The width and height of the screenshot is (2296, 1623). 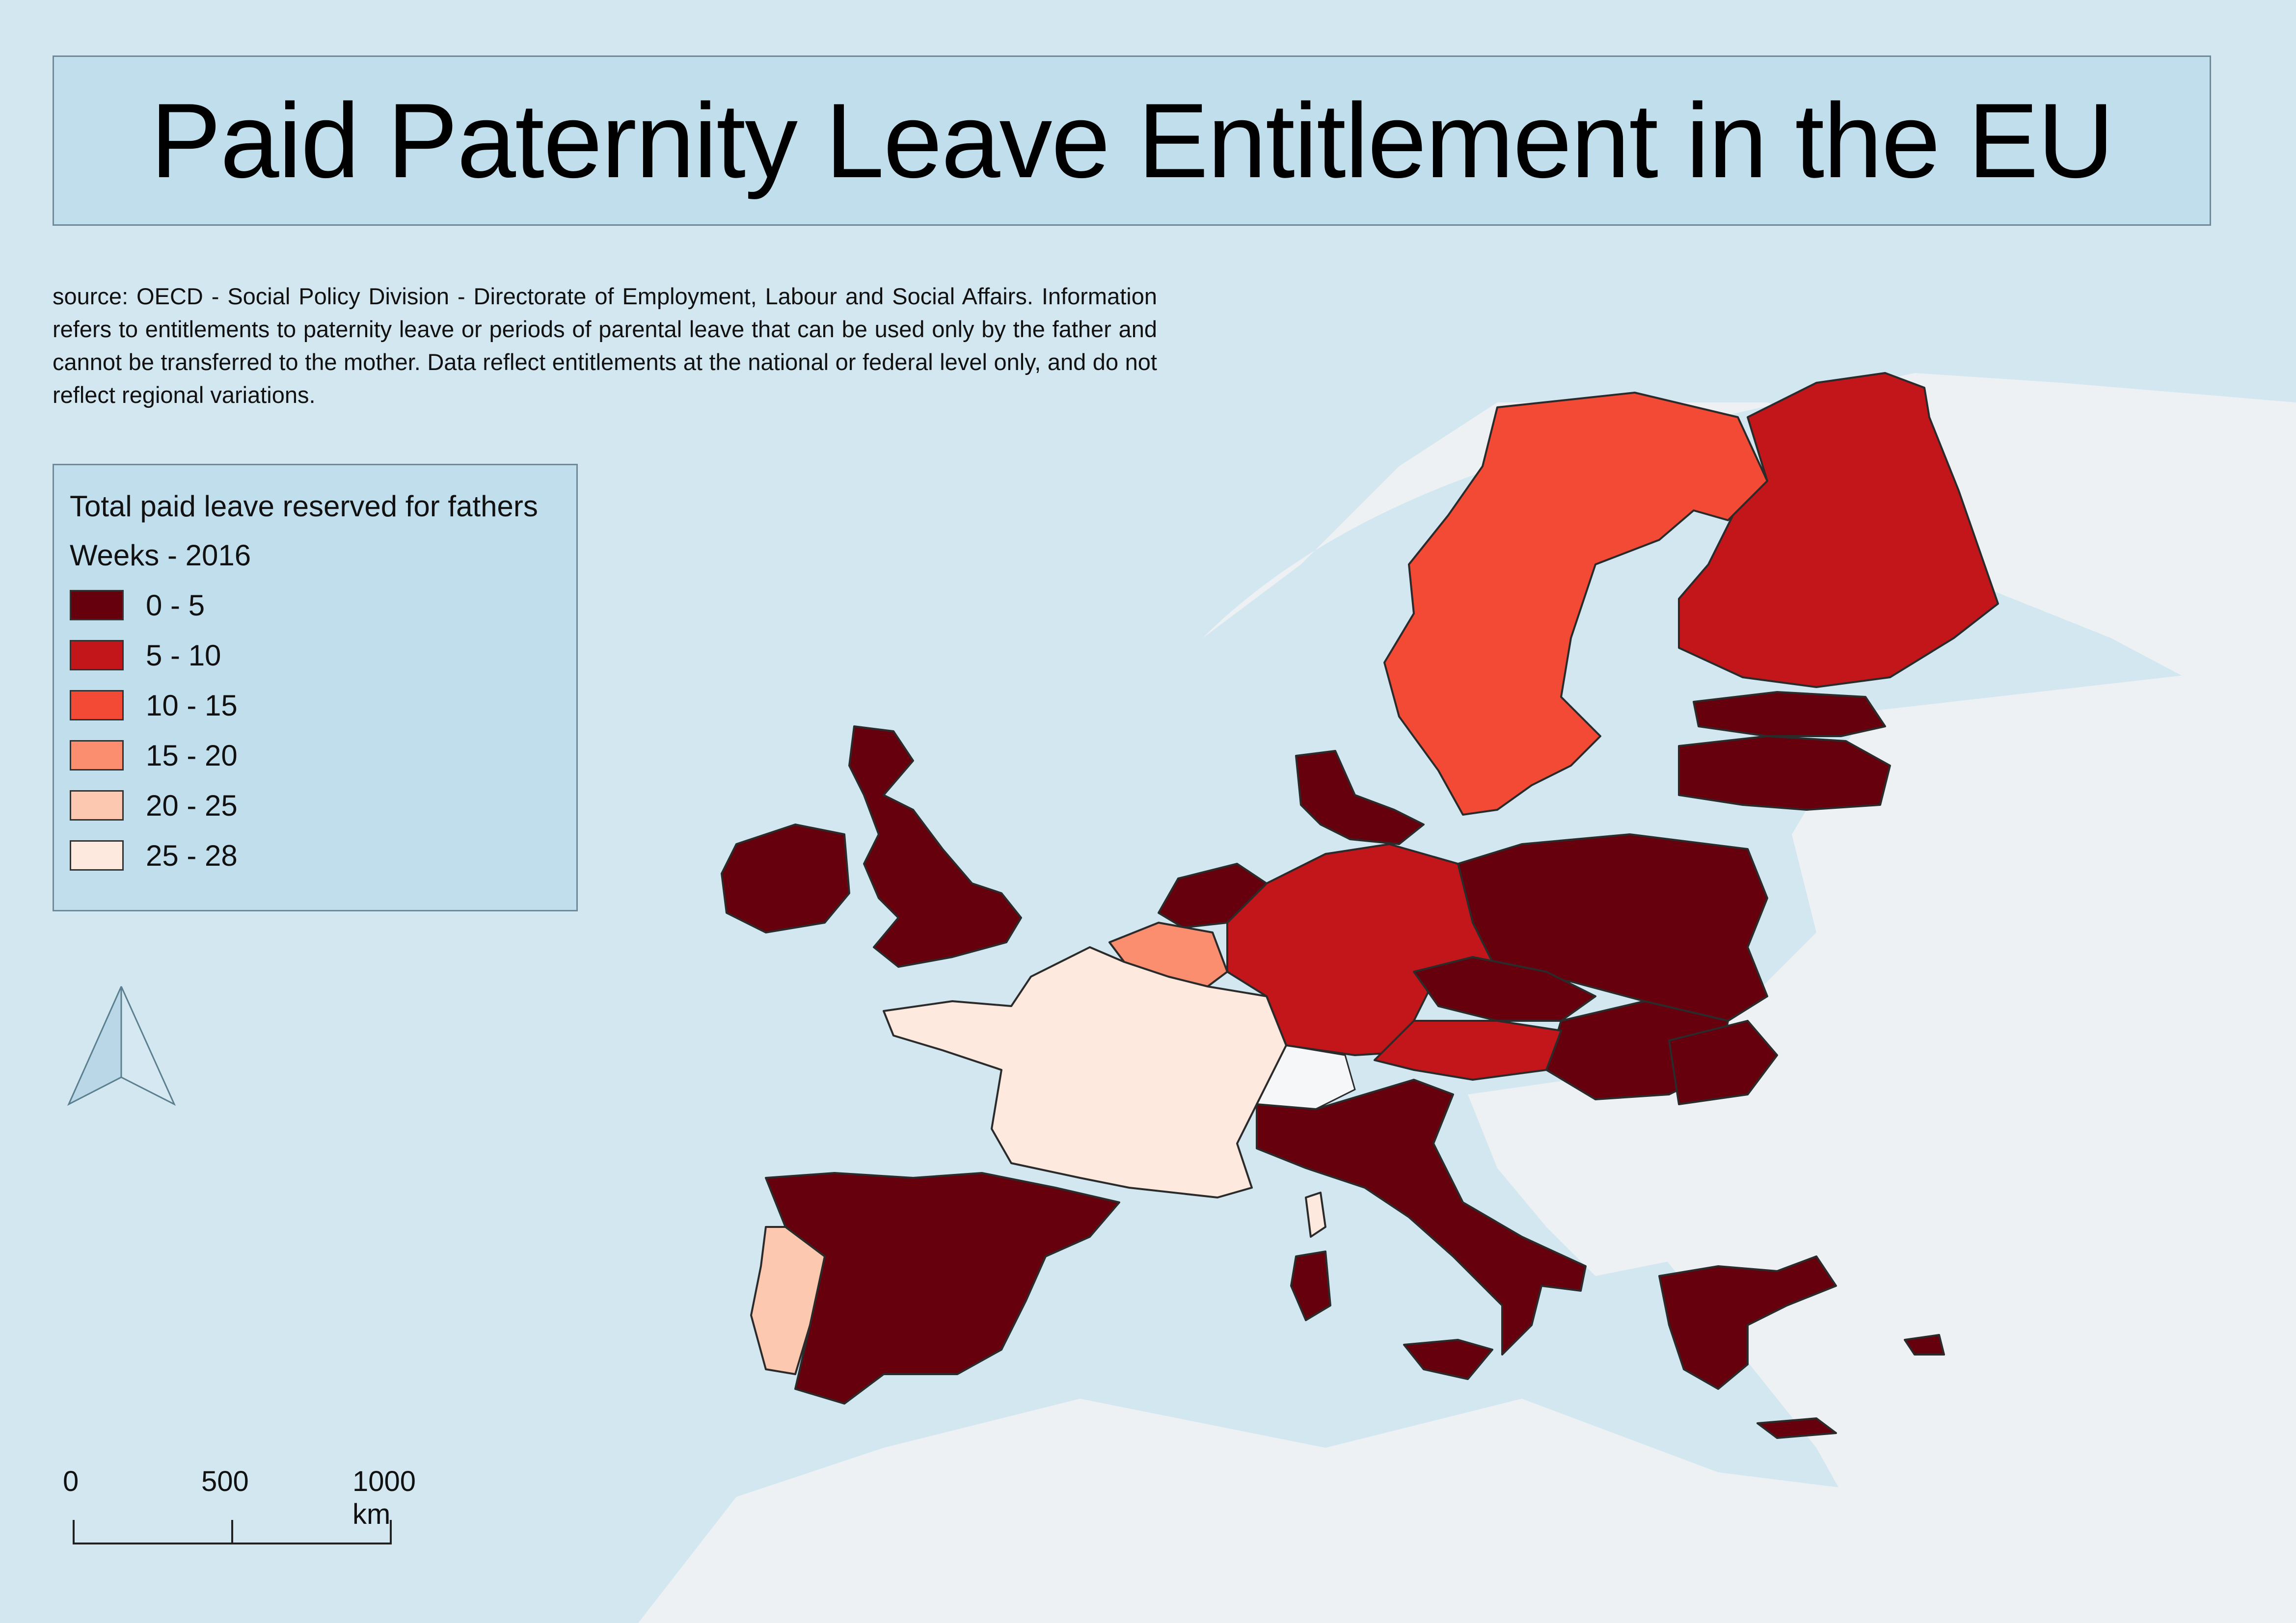 I want to click on legend-item: 0 - 5, so click(x=323, y=605).